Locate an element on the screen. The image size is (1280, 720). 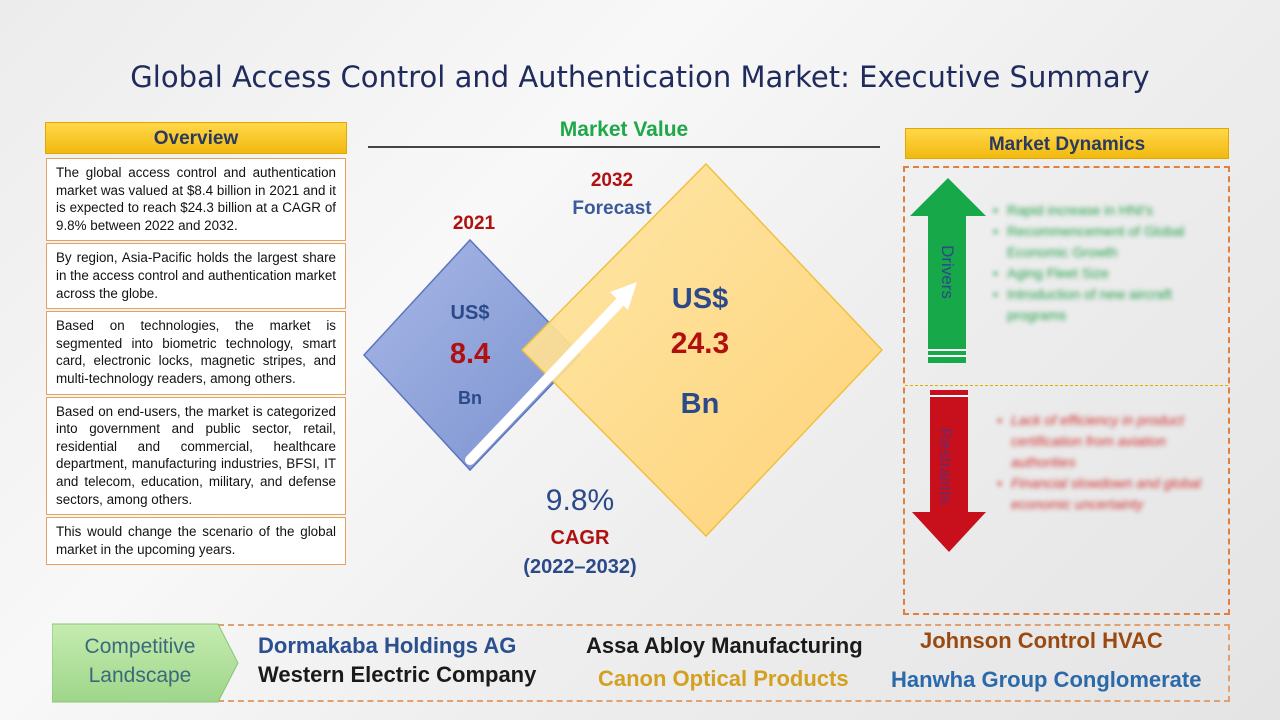
competitive-landscape-label: Competitive Landscape is located at coordinates (140, 661).